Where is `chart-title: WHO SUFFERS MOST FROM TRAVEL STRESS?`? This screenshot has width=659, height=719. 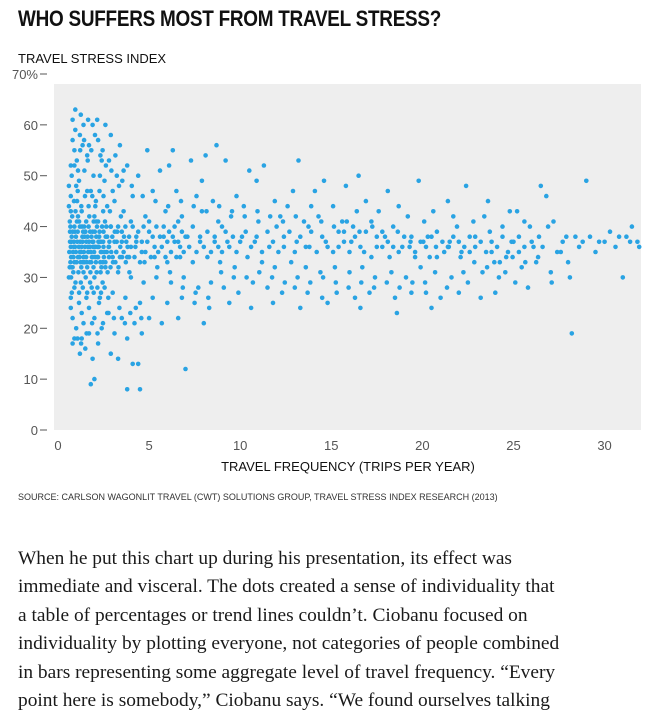 chart-title: WHO SUFFERS MOST FROM TRAVEL STRESS? is located at coordinates (230, 18).